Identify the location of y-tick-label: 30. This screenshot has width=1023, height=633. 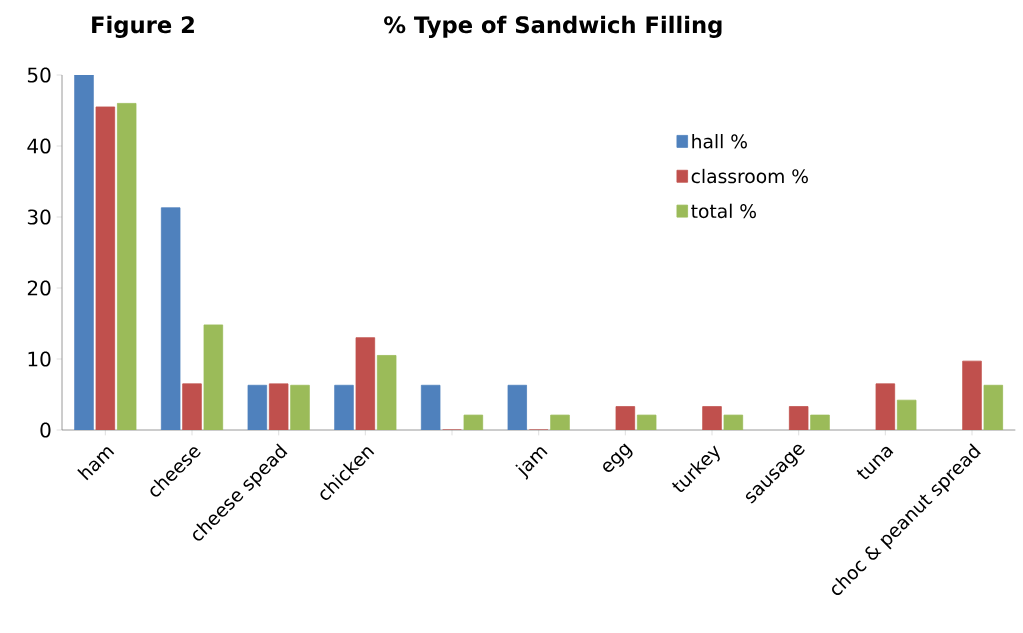
(39, 217).